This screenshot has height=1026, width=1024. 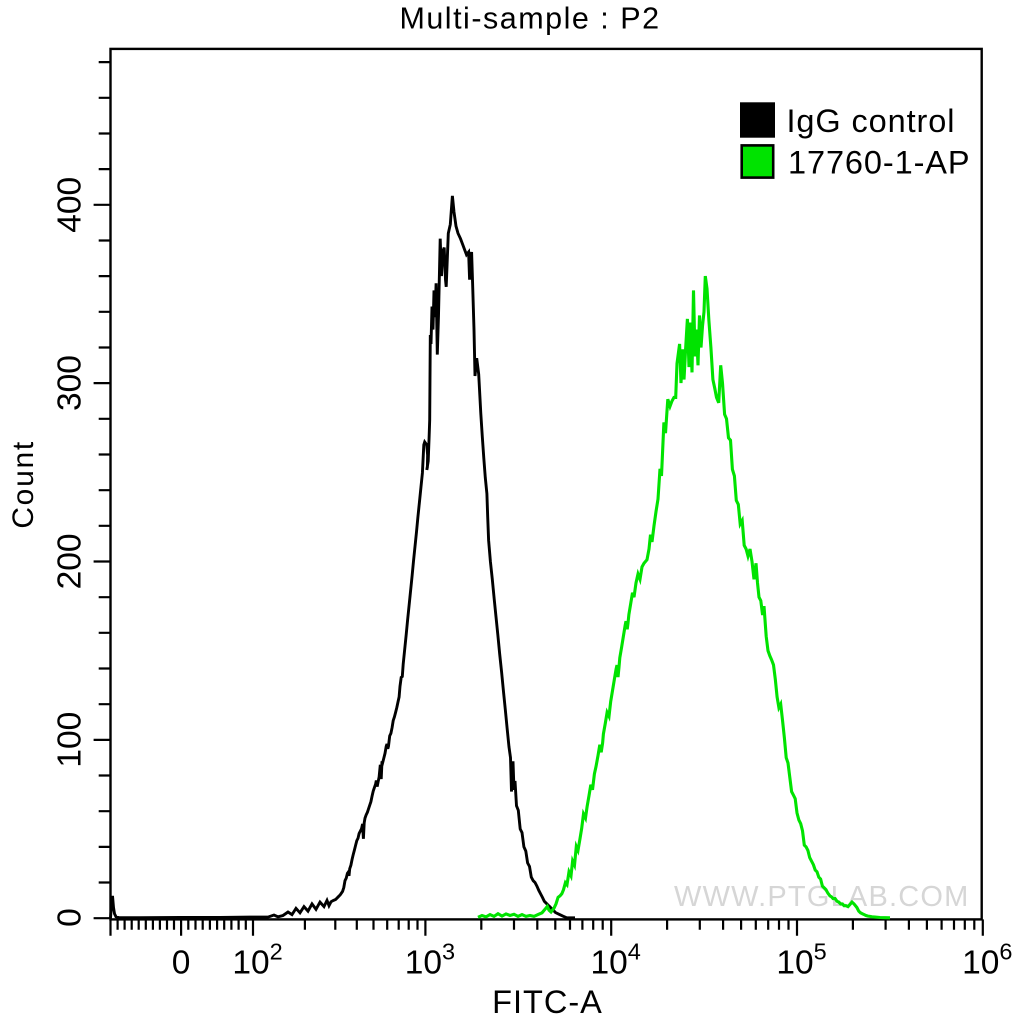 What do you see at coordinates (529, 19) in the screenshot?
I see `svg-text: Multi-sample : P2` at bounding box center [529, 19].